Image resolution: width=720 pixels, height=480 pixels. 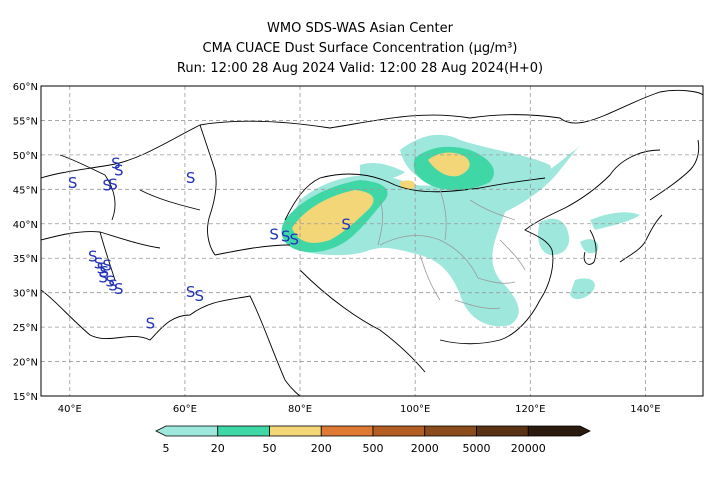 I want to click on lat-tick-label: 40°N, so click(x=25, y=225).